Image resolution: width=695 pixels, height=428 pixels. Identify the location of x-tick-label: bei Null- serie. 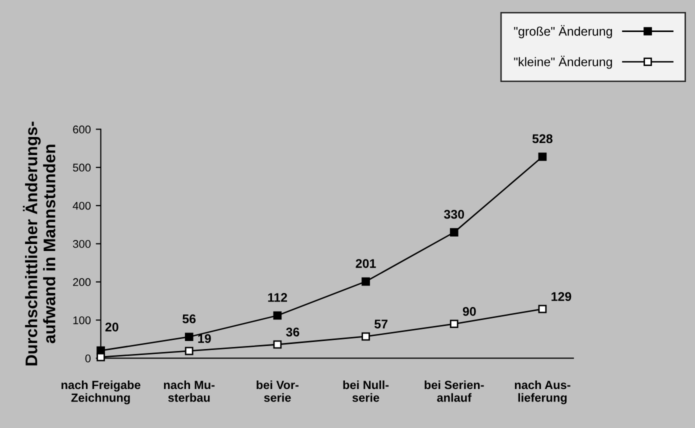
(366, 391).